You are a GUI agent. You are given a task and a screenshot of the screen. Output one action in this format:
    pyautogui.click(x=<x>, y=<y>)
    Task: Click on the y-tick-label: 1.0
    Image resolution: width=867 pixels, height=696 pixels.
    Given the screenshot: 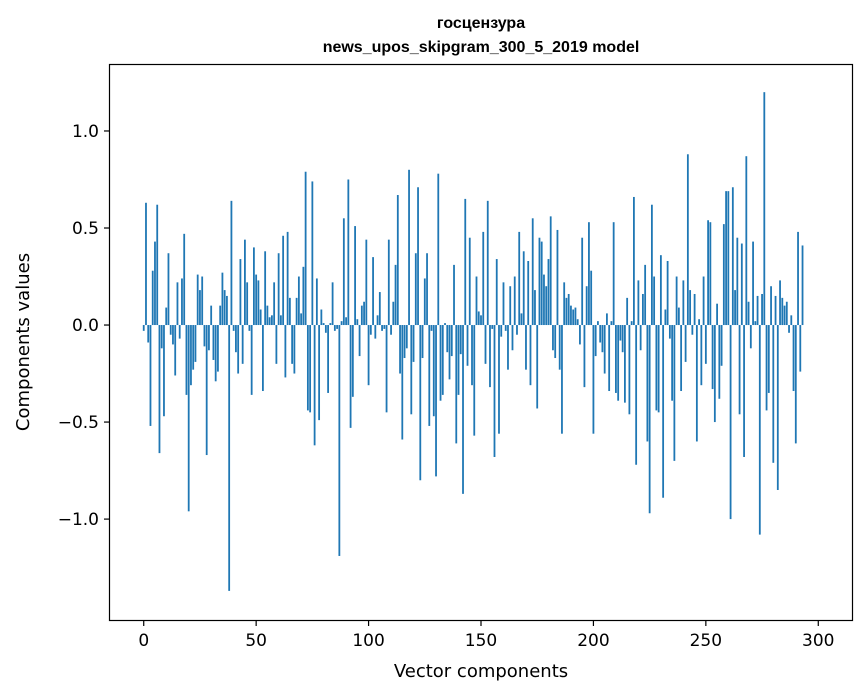 What is the action you would take?
    pyautogui.click(x=85, y=132)
    